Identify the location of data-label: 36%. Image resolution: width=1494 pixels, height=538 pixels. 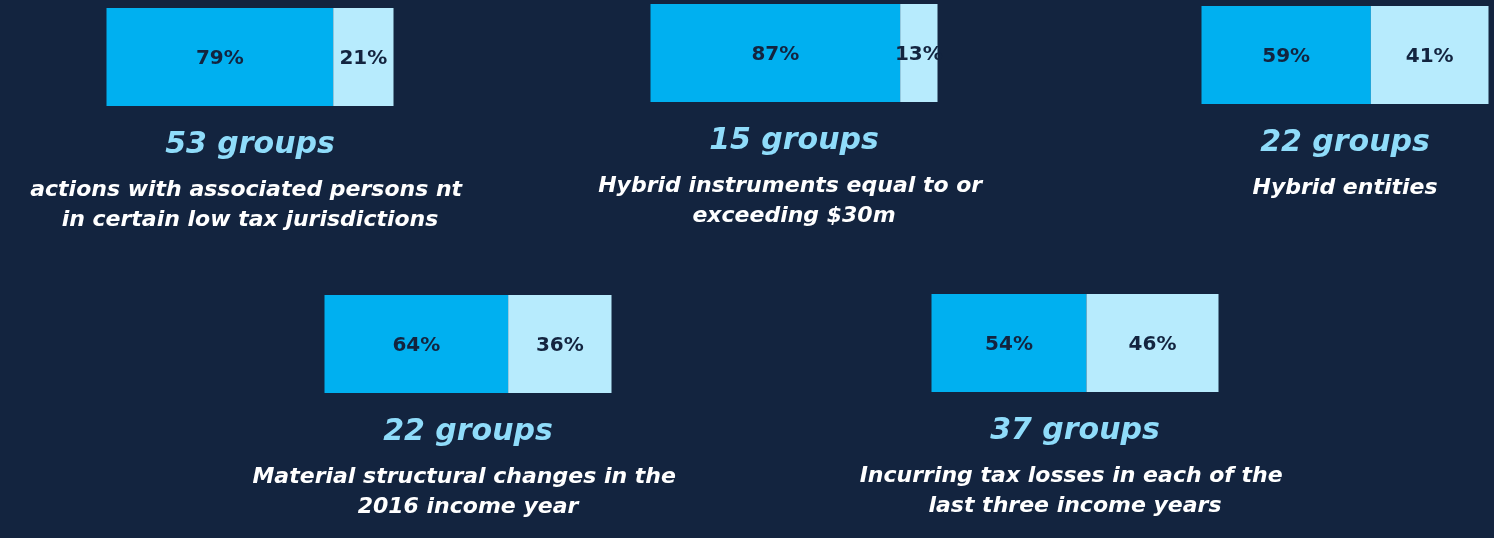
(559, 344).